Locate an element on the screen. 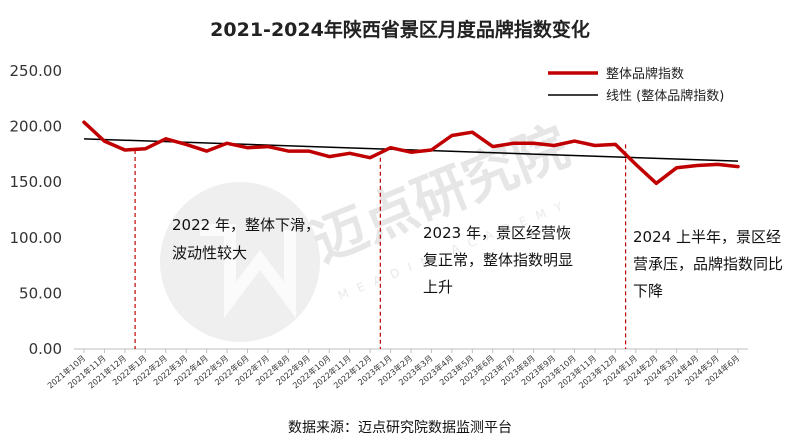 The height and width of the screenshot is (444, 800). annotation-2024: 2024 上半年，景区经 营承压，品牌指数同比 下降 is located at coordinates (710, 264).